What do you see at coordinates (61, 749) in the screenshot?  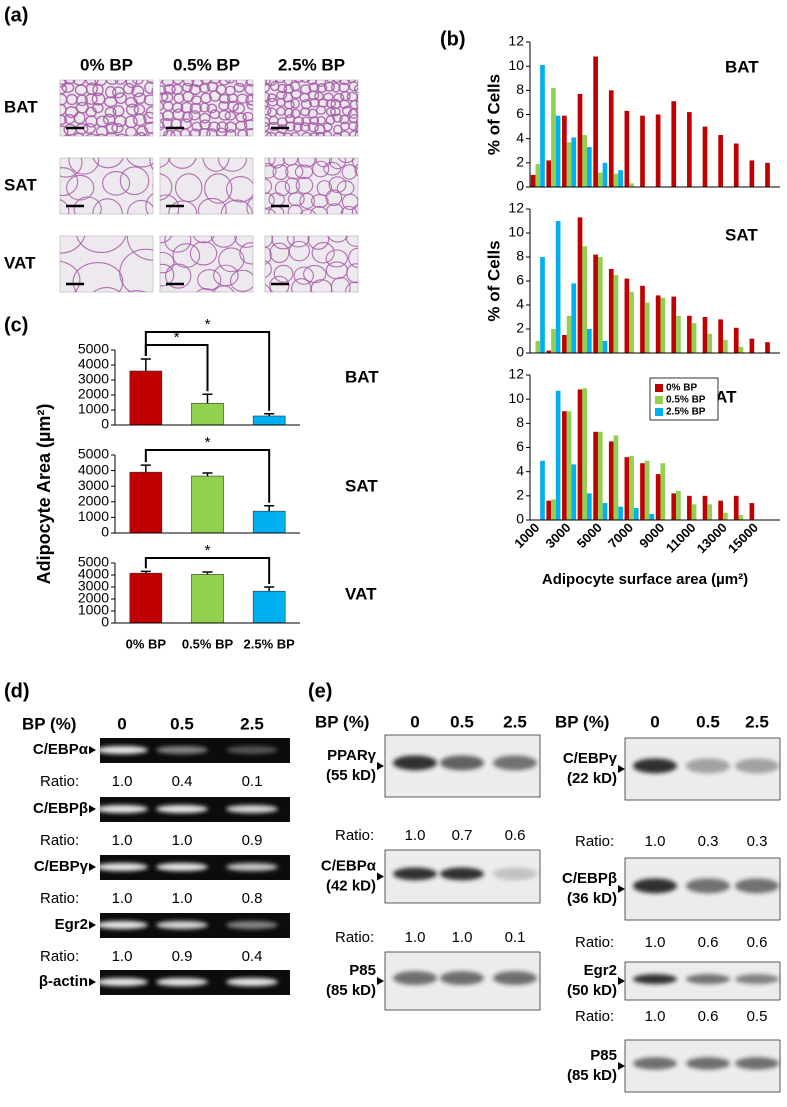 I see `gene-label: C/EBPα` at bounding box center [61, 749].